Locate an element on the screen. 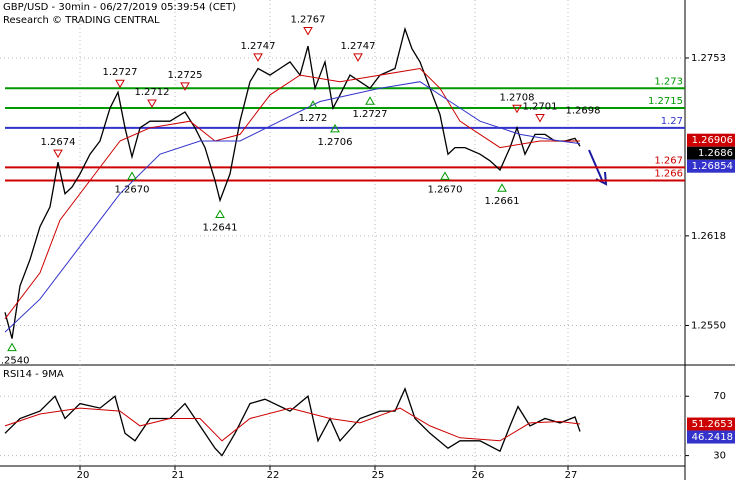  x-tick-label: 21 is located at coordinates (178, 475).